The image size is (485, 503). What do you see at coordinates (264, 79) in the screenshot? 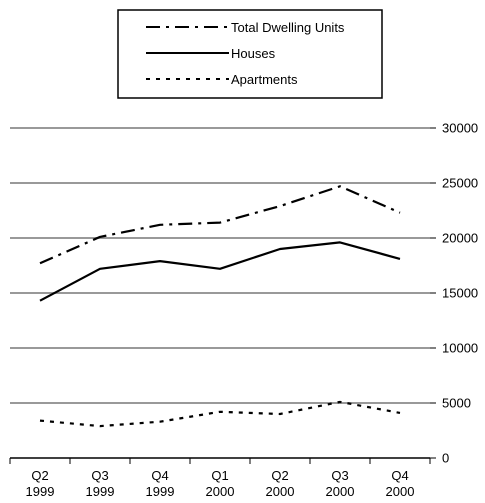
I see `legend-label-apartments: Apartments` at bounding box center [264, 79].